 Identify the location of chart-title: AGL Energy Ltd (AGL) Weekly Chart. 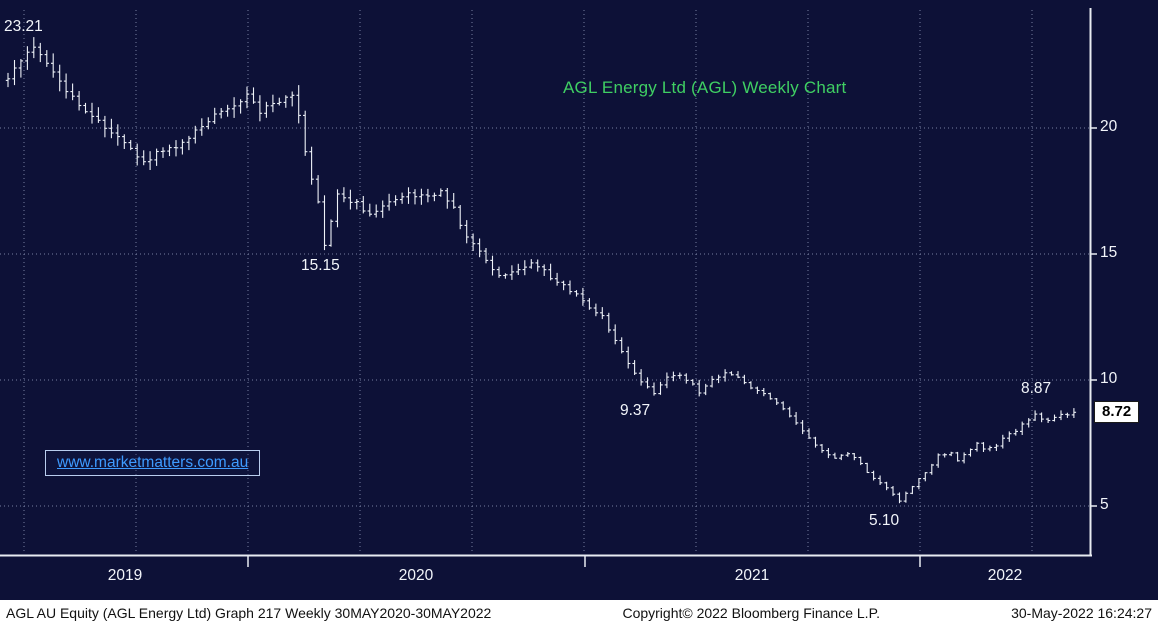
(705, 87).